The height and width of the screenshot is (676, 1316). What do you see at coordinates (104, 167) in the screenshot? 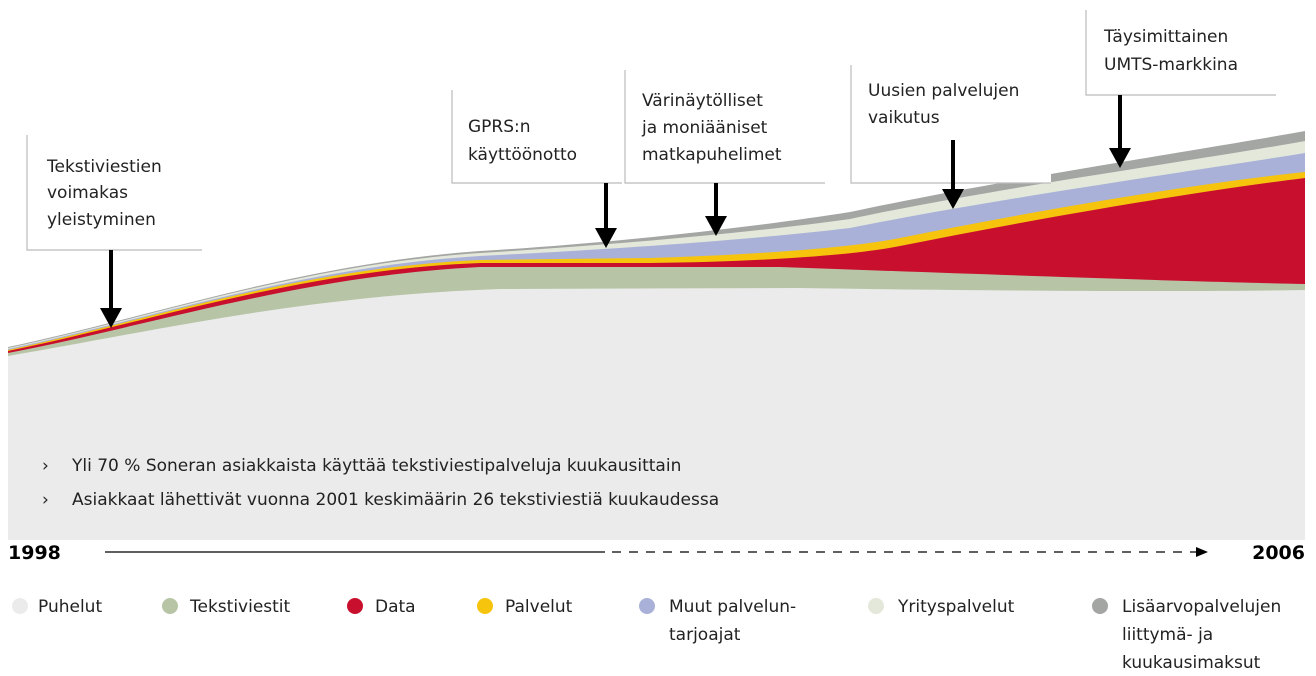
I see `callout-text: Tekstiviestien` at bounding box center [104, 167].